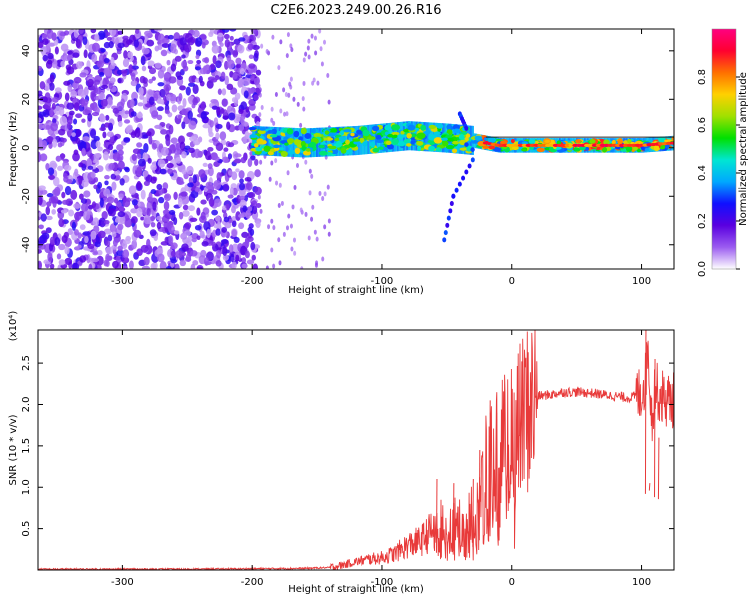 The image size is (750, 600). What do you see at coordinates (512, 281) in the screenshot?
I see `spectrogram-xtick-label: 0` at bounding box center [512, 281].